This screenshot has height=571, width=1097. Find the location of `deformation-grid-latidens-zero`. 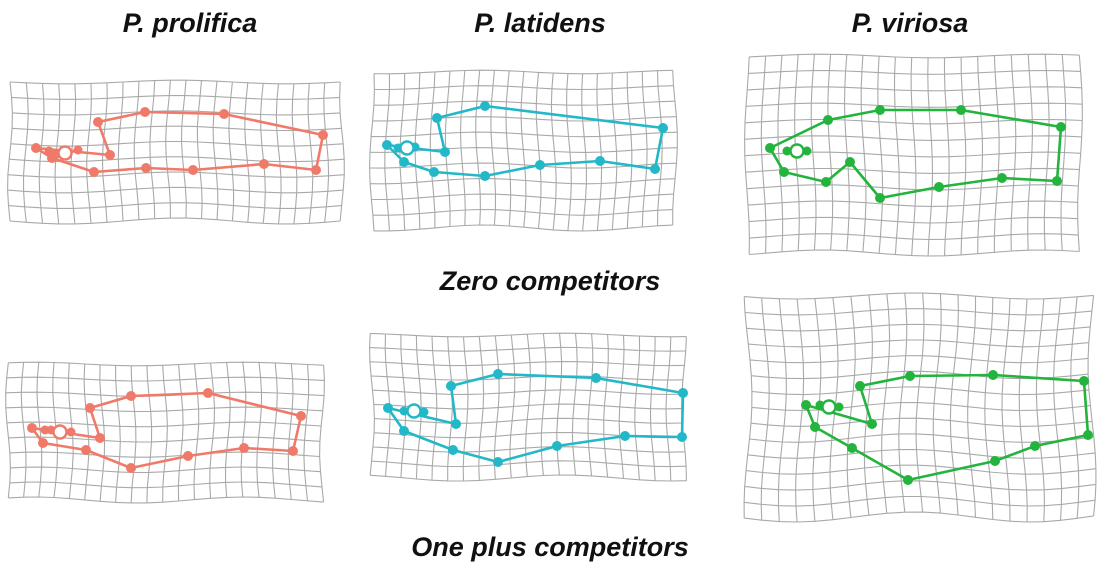

deformation-grid-latidens-zero is located at coordinates (523, 150).